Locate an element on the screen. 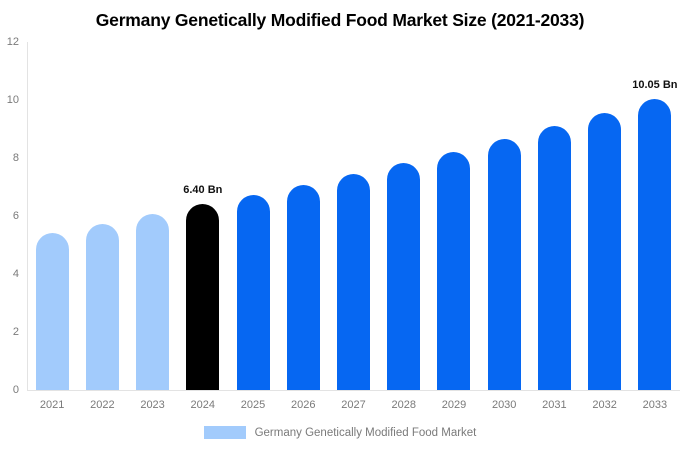  y-tick-label-6: 6 is located at coordinates (15, 216).